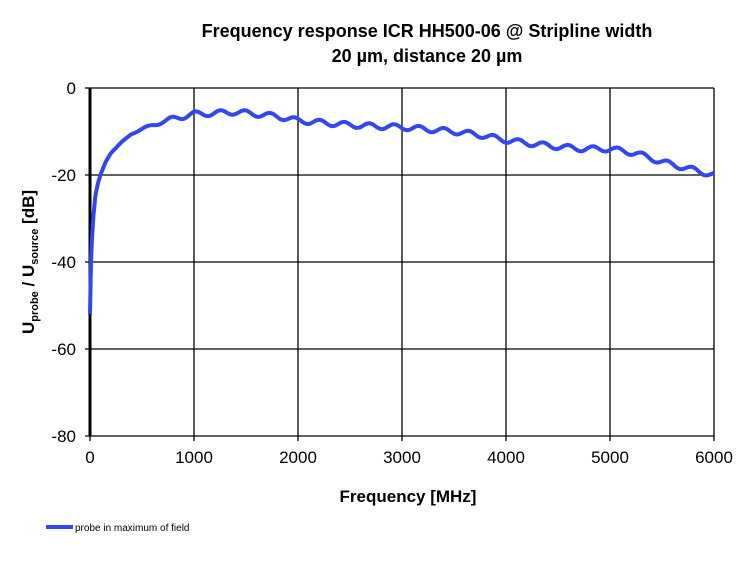 The height and width of the screenshot is (566, 750). Describe the element at coordinates (506, 457) in the screenshot. I see `x-tick-label: 4000` at that location.